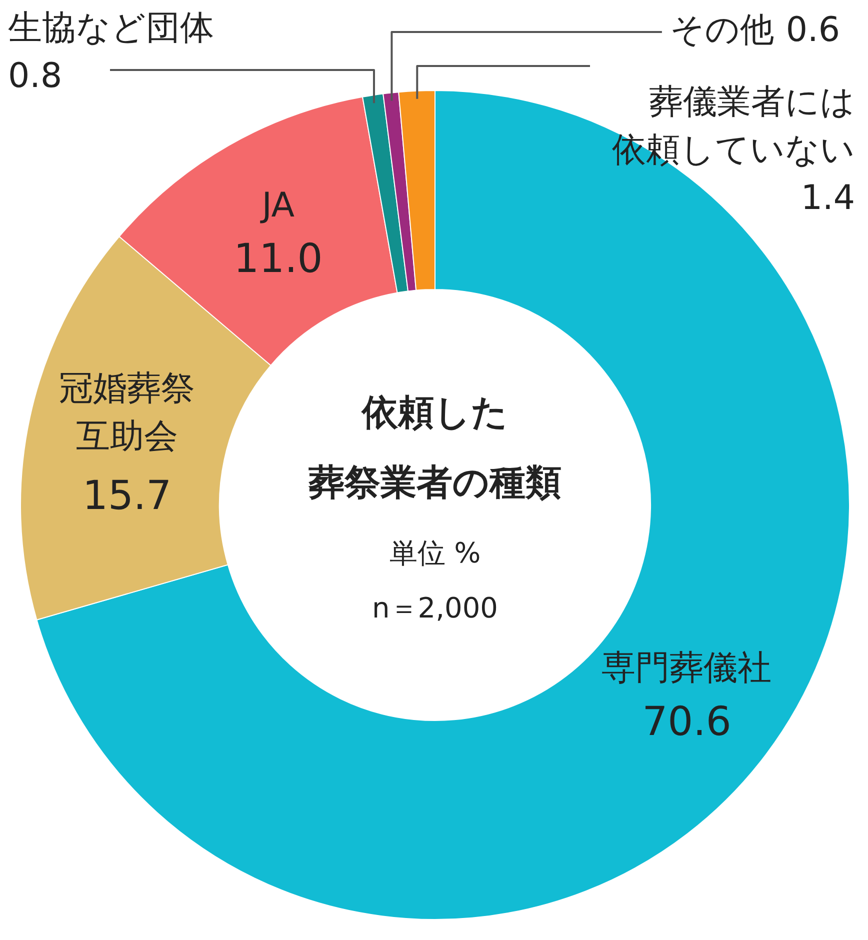 The image size is (868, 940). I want to click on data-label: 0.8, so click(35, 76).